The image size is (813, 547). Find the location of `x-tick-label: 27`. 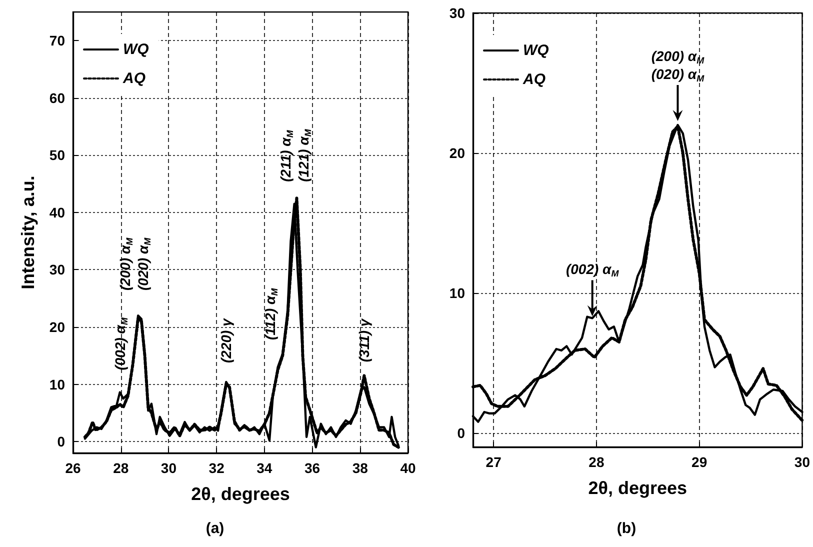

x-tick-label: 27 is located at coordinates (494, 462).